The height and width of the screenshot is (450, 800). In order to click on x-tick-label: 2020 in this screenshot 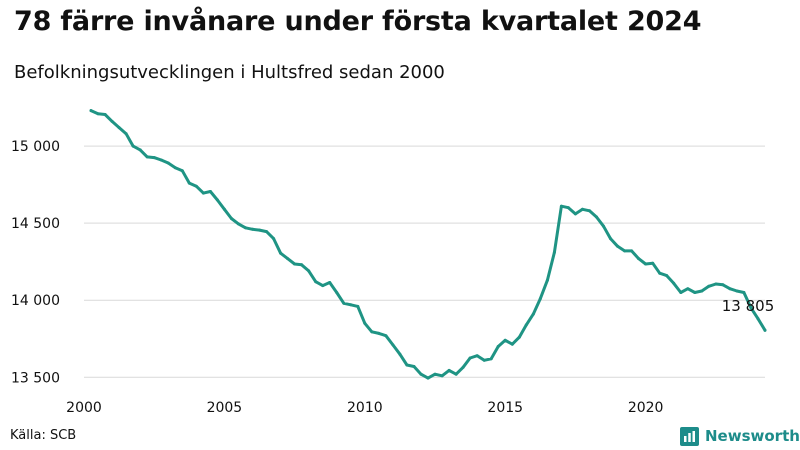, I will do `click(646, 408)`.